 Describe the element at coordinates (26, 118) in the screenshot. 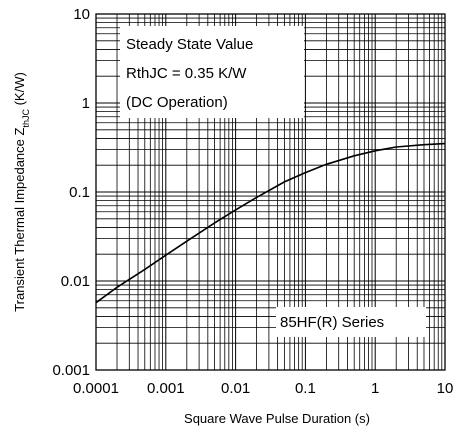

I see `y-axis-title-subscript: thJC` at that location.